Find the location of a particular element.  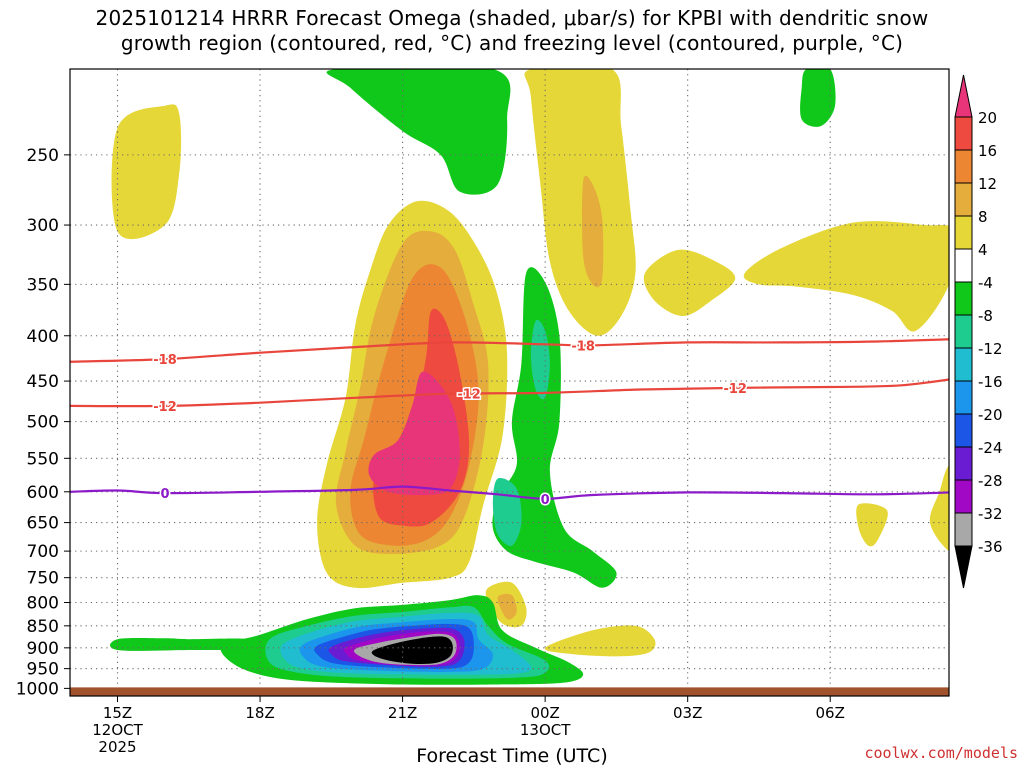

minus12-isotherm-line is located at coordinates (509, 393).